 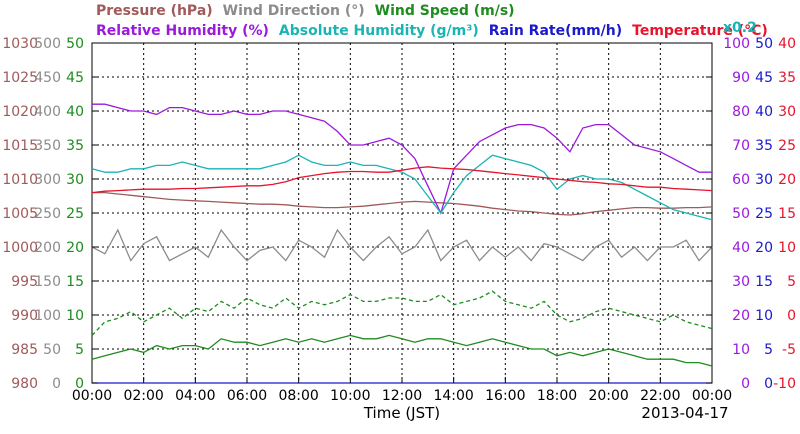 I want to click on y-tick-temperature: 35, so click(x=787, y=78).